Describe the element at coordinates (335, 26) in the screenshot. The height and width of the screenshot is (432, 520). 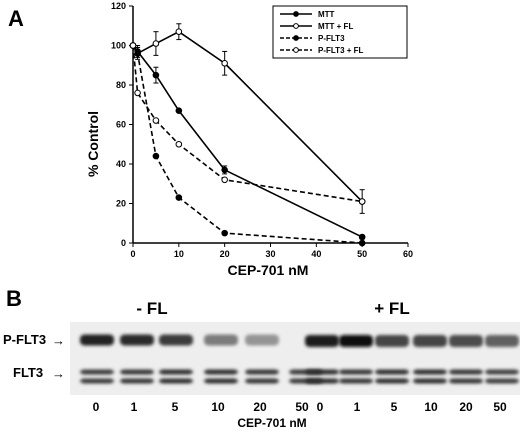
I see `legend-label: MTT + FL` at that location.